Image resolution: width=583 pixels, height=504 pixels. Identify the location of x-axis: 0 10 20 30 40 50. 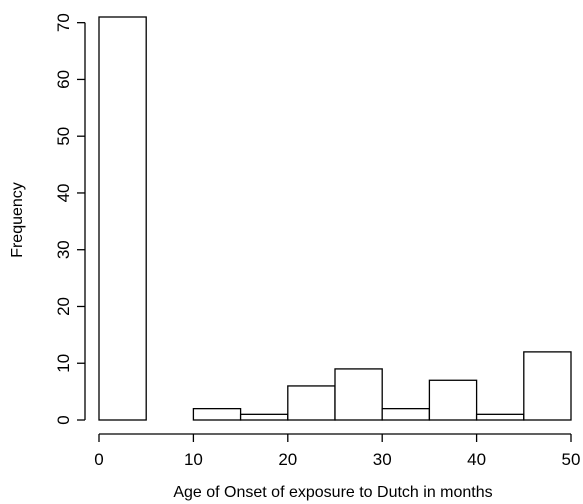
(337, 451).